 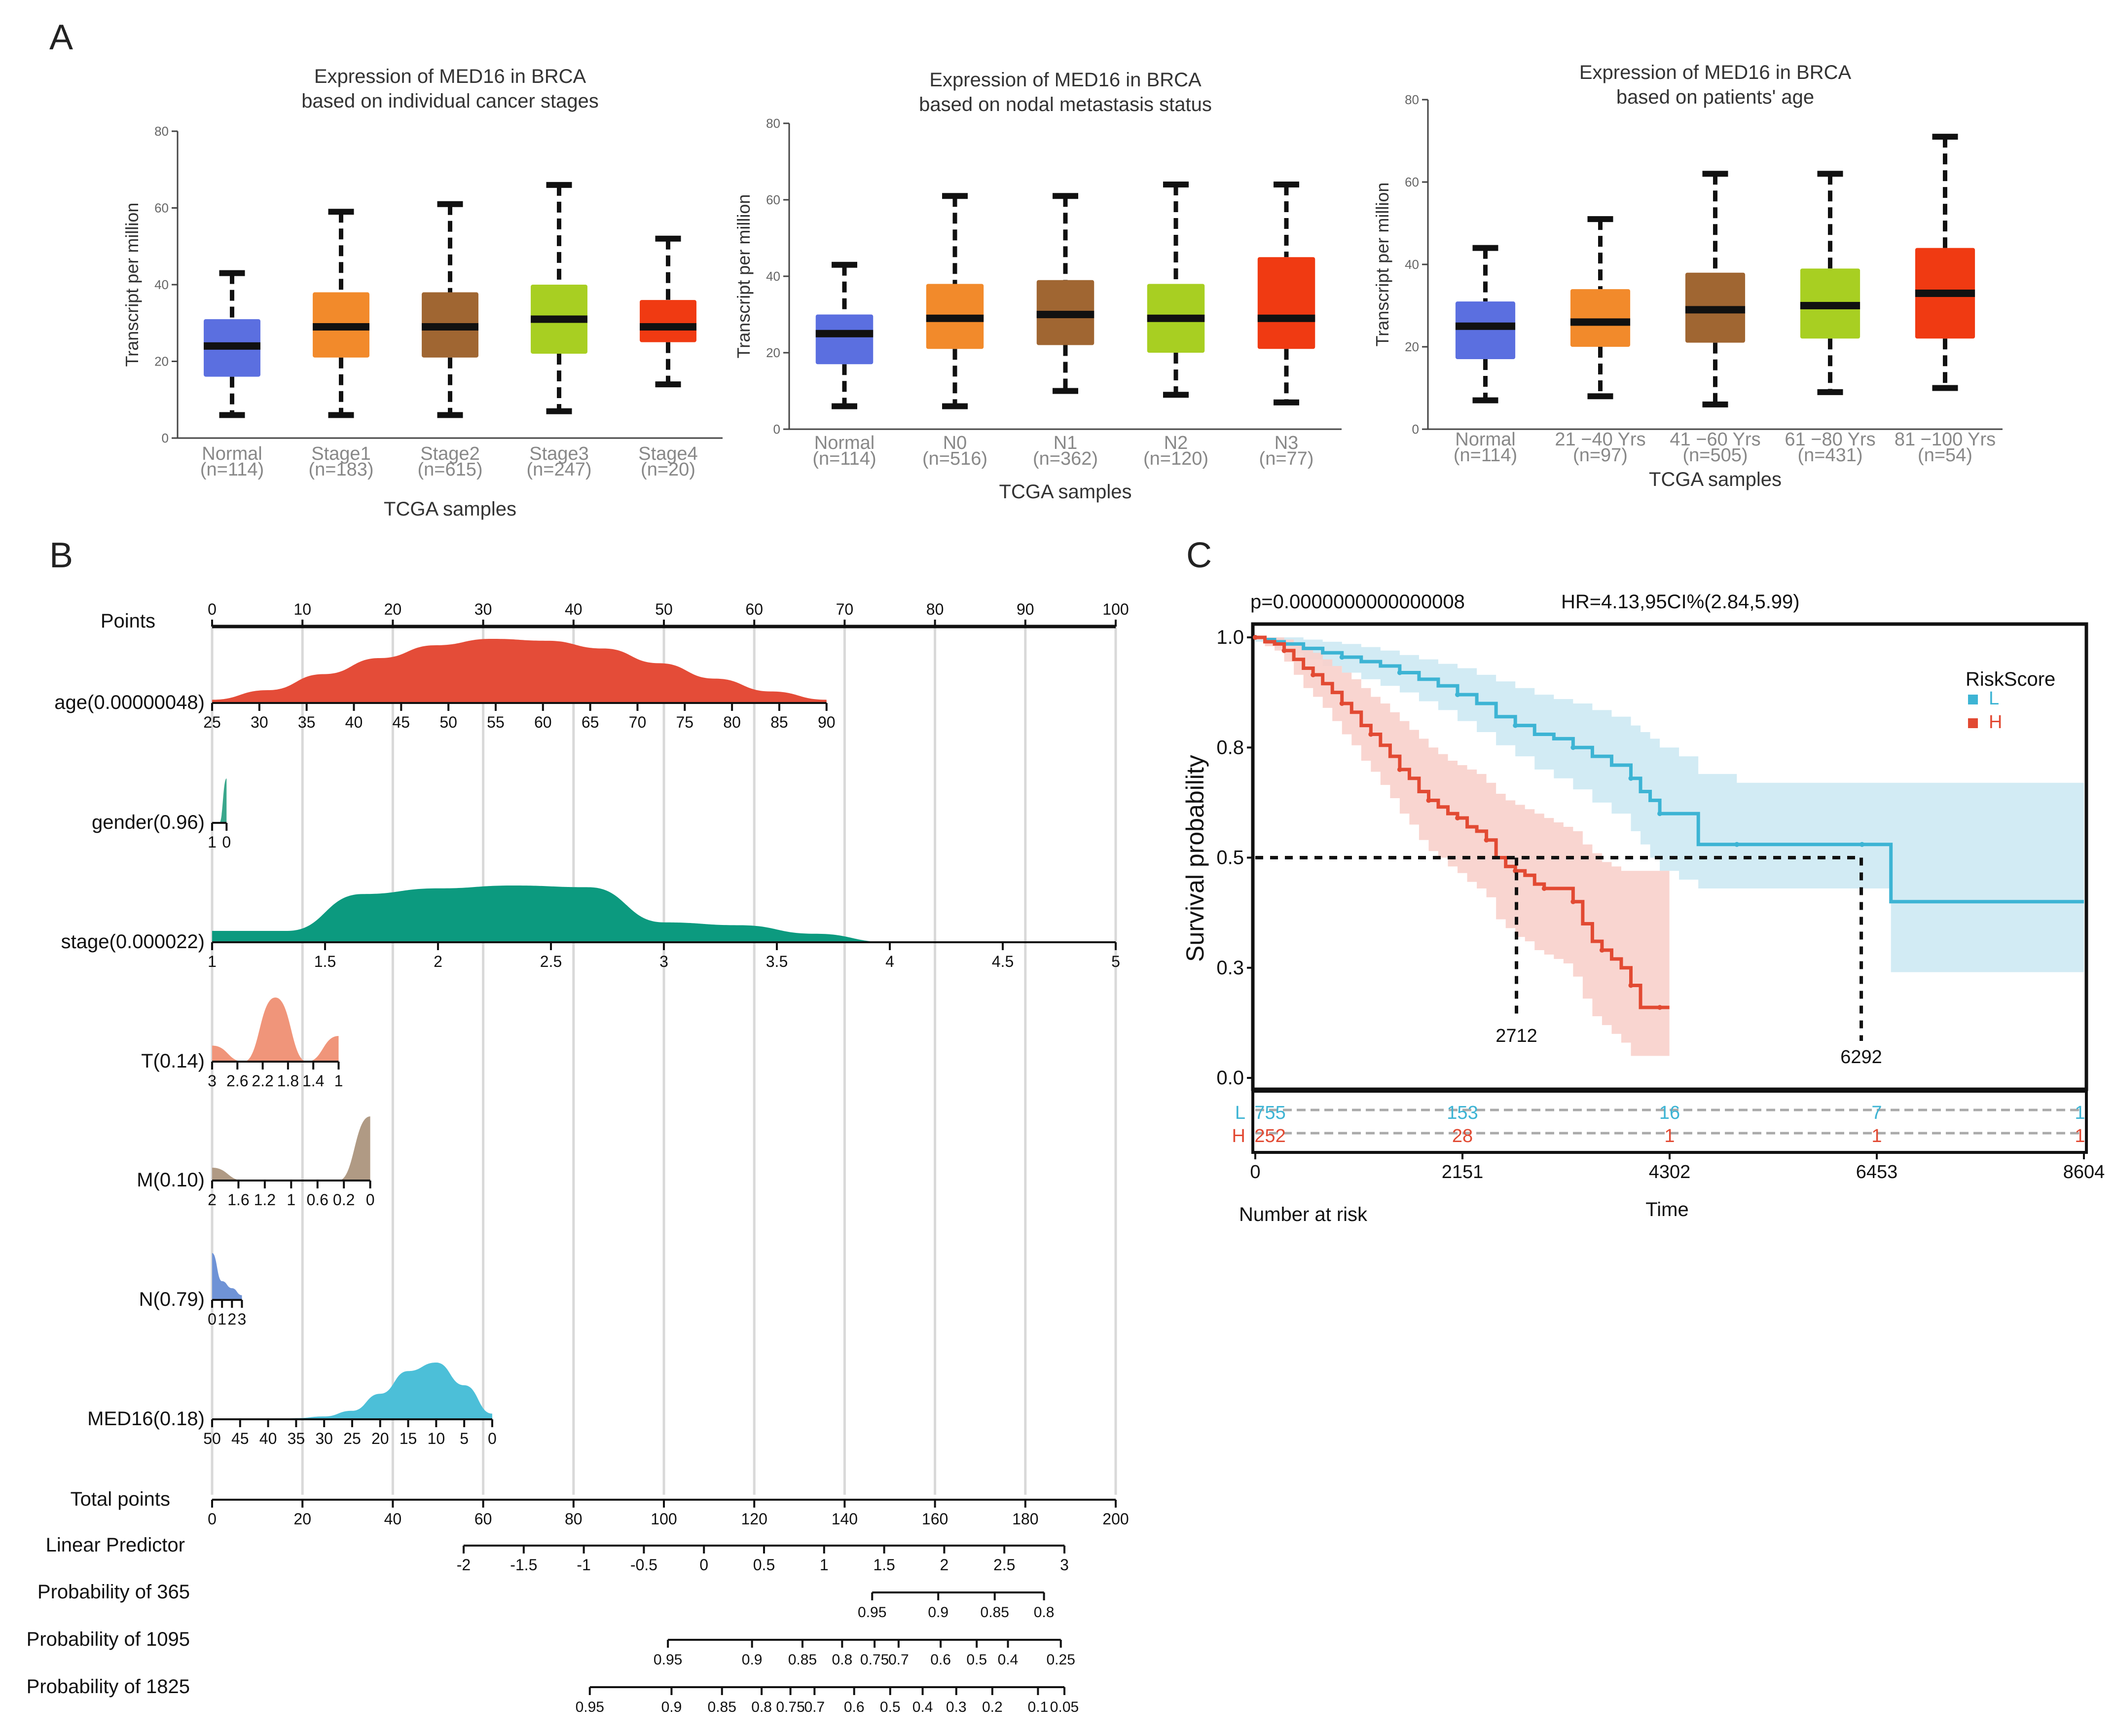 I want to click on nomogram-tick-label: 0.25, so click(x=1060, y=1660).